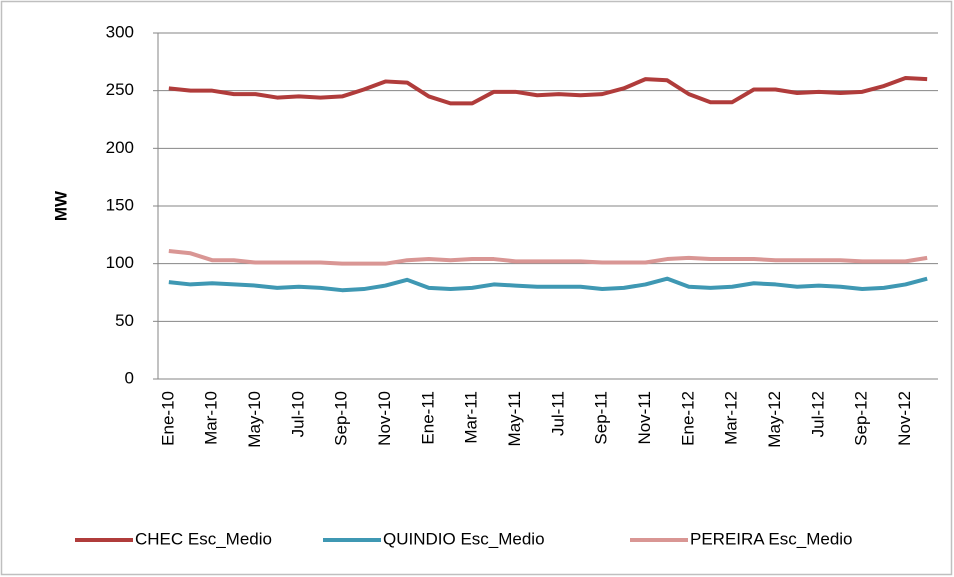  Describe the element at coordinates (341, 418) in the screenshot. I see `x-tick-label: Sep-10` at that location.